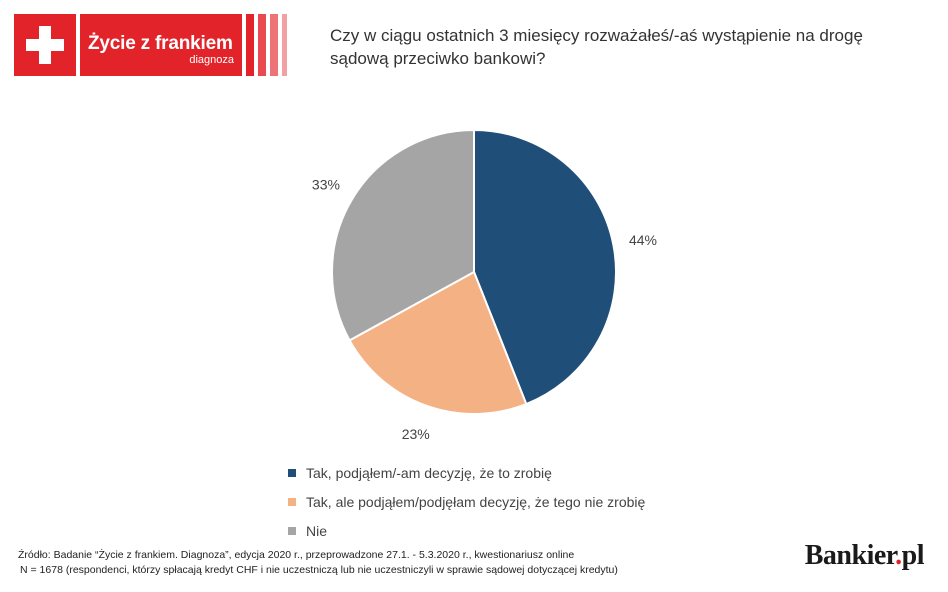 The height and width of the screenshot is (592, 948). What do you see at coordinates (466, 530) in the screenshot?
I see `legend-item: Nie` at bounding box center [466, 530].